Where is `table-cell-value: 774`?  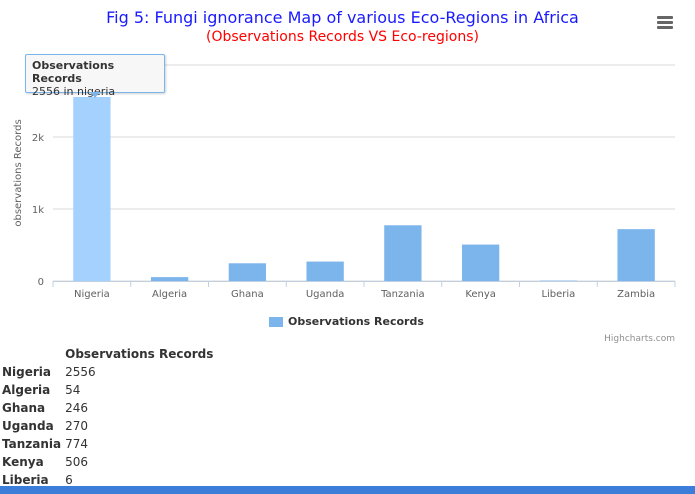
table-cell-value: 774 is located at coordinates (77, 444).